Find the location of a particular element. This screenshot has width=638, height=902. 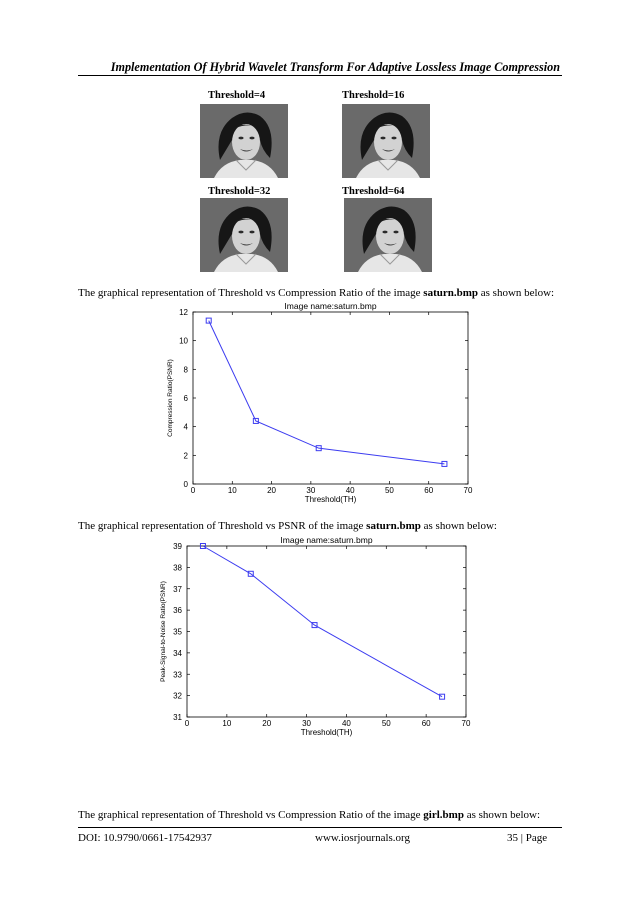

image-name: girl.bmp is located at coordinates (443, 815).